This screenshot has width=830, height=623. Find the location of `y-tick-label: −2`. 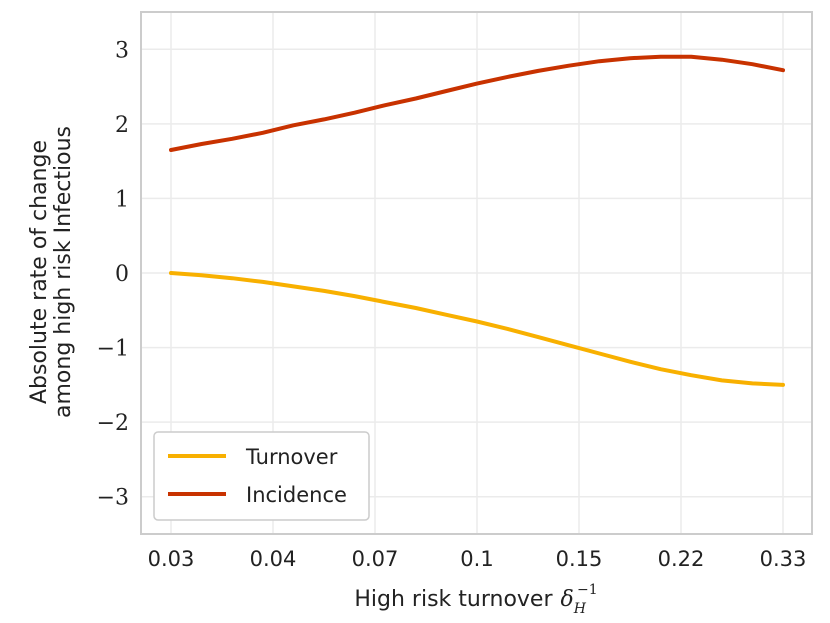

y-tick-label: −2 is located at coordinates (113, 423).